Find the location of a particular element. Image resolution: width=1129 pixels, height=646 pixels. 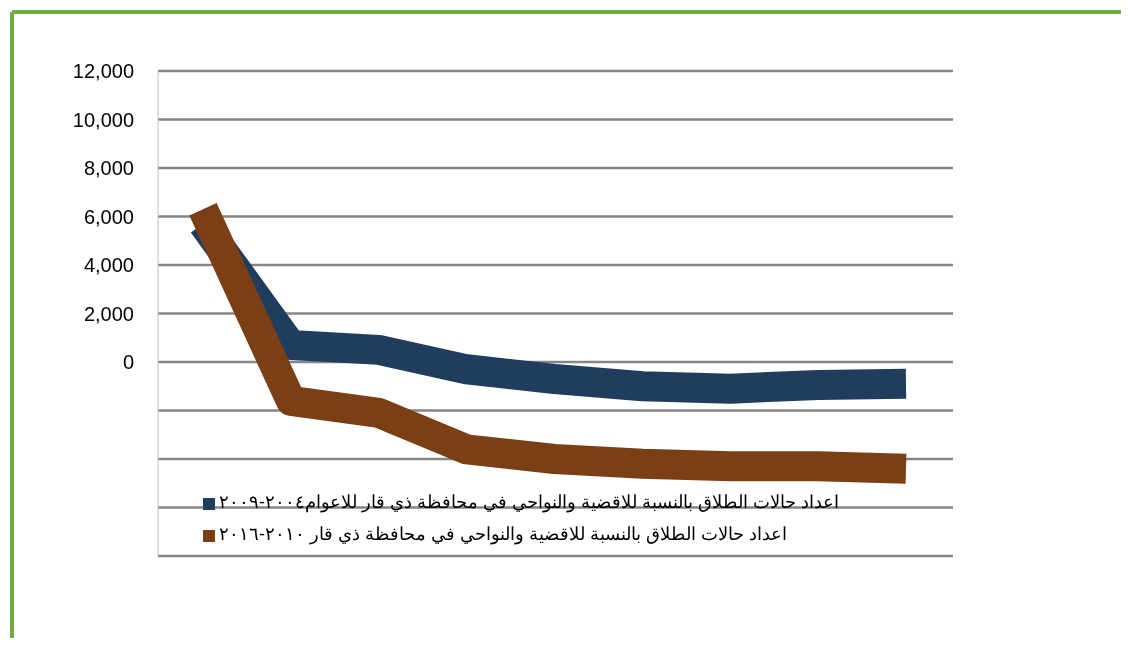

legend-label: اعداد حالات الطلاق بالنسبة للاقضية والنواحي في محافظة ذي قار ٢٠١٠-٢٠١٦ is located at coordinates (503, 534).